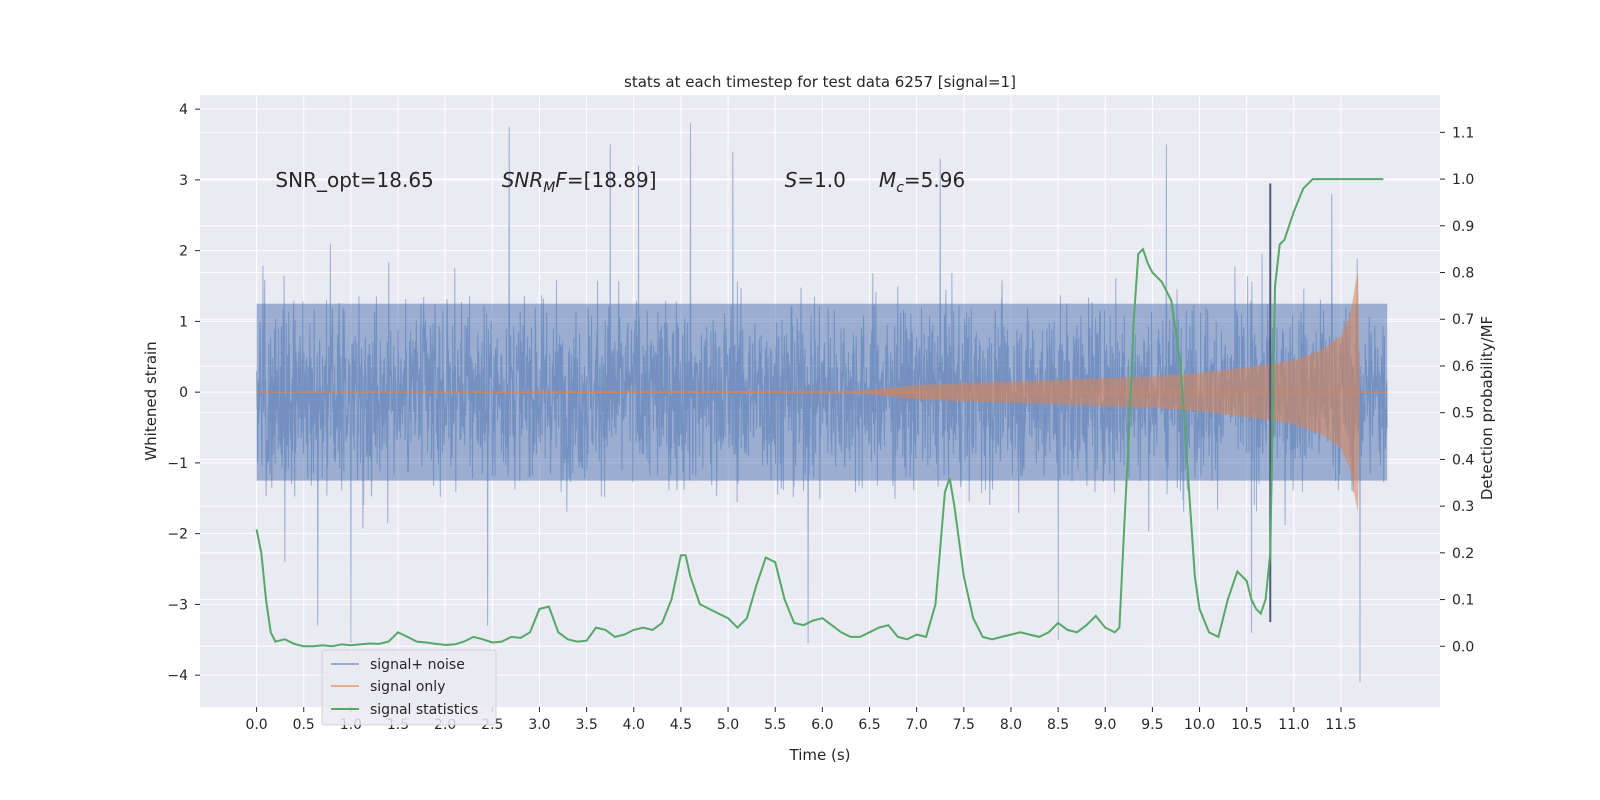 The width and height of the screenshot is (1600, 800). I want to click on x-axis-label: Time (s), so click(820, 755).